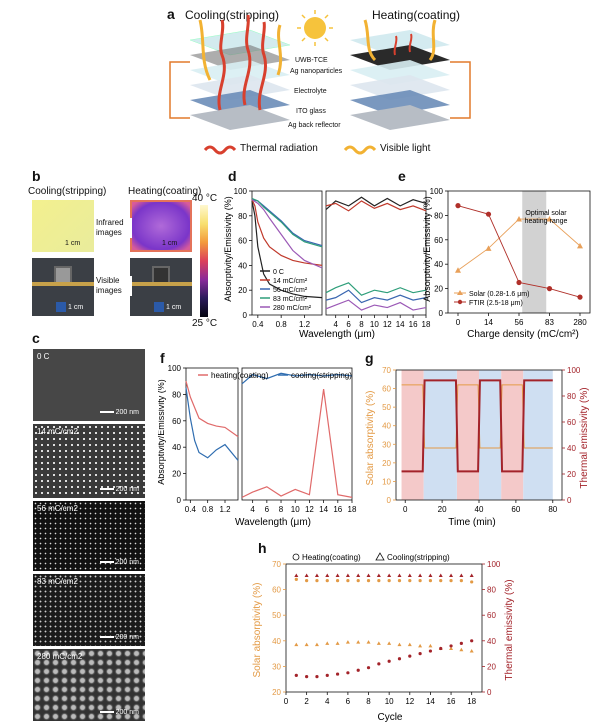  I want to click on cooling-interval, so click(538, 435).